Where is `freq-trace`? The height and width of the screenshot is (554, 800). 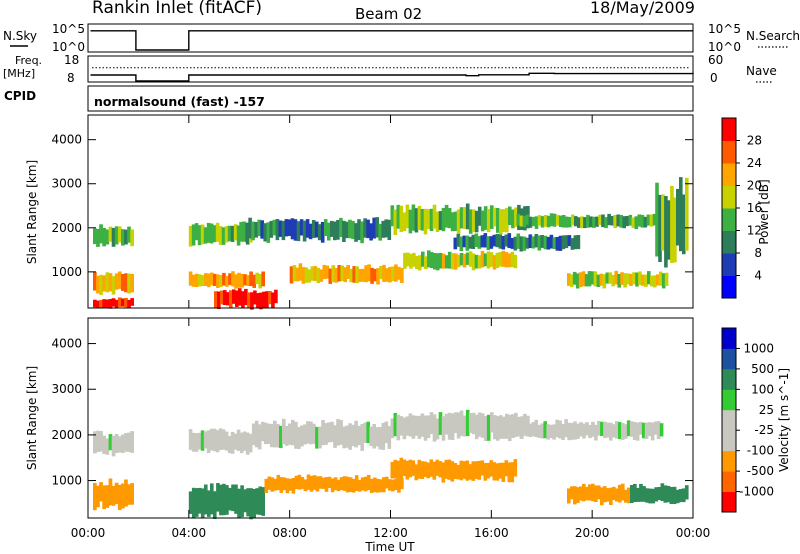
freq-trace is located at coordinates (392, 74).